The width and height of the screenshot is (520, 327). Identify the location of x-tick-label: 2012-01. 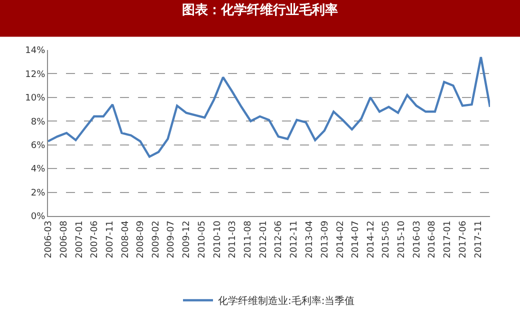
(263, 239).